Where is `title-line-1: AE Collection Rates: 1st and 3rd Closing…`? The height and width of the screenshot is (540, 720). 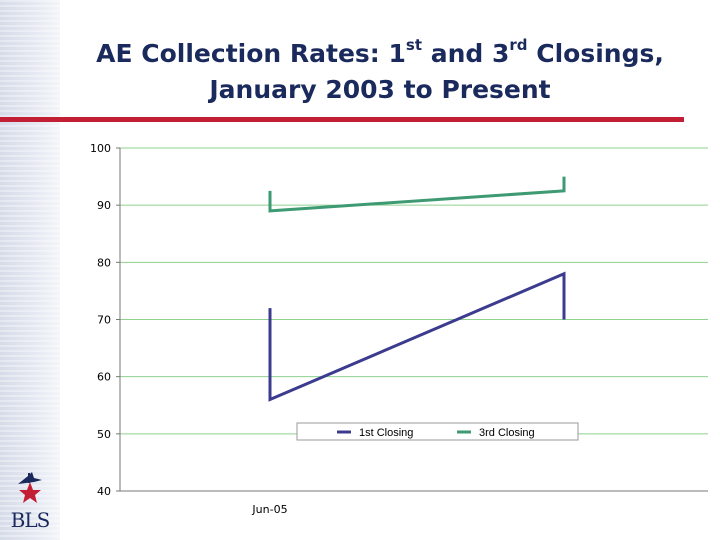
title-line-1: AE Collection Rates: 1st and 3rd Closing… is located at coordinates (380, 54).